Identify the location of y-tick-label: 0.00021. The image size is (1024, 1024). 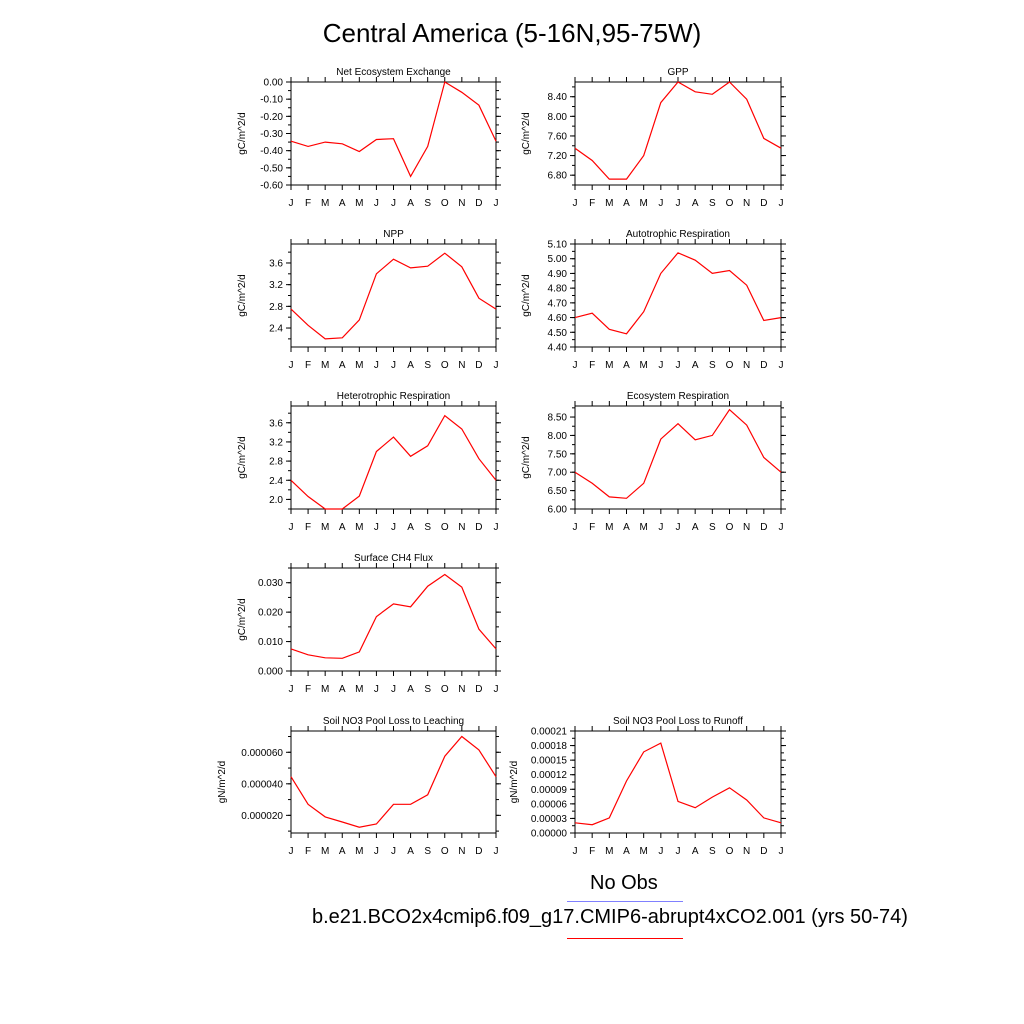
(549, 732).